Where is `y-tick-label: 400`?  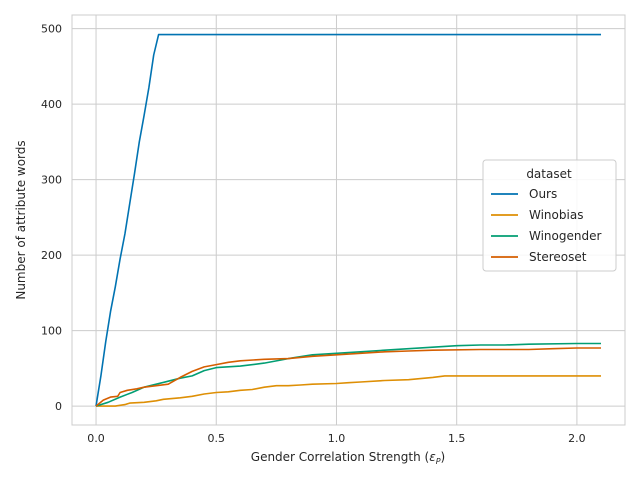
y-tick-label: 400 is located at coordinates (51, 104).